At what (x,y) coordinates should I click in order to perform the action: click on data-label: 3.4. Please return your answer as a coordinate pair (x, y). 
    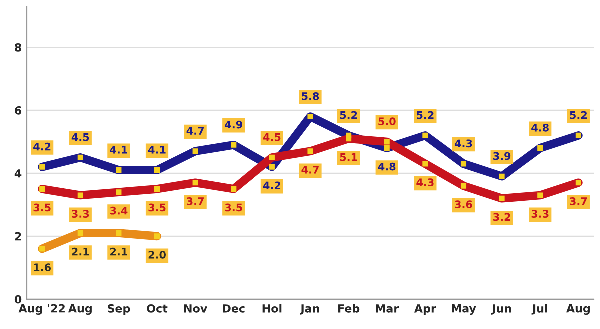
    Looking at the image, I should click on (119, 210).